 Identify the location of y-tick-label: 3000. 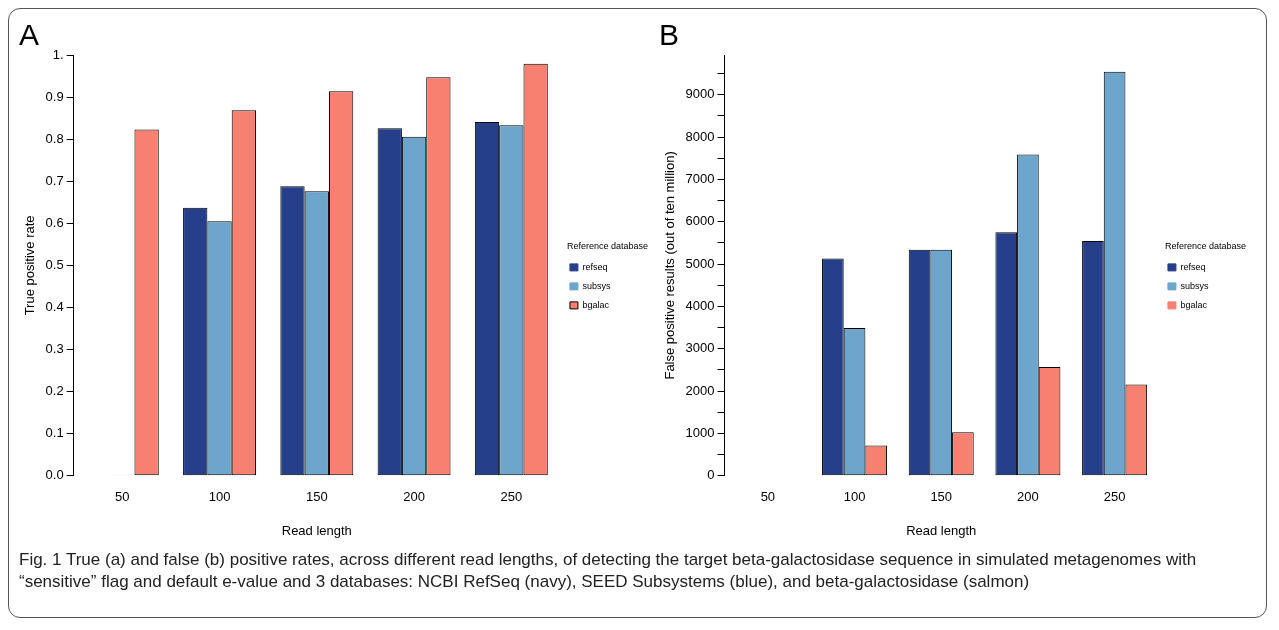
(700, 348).